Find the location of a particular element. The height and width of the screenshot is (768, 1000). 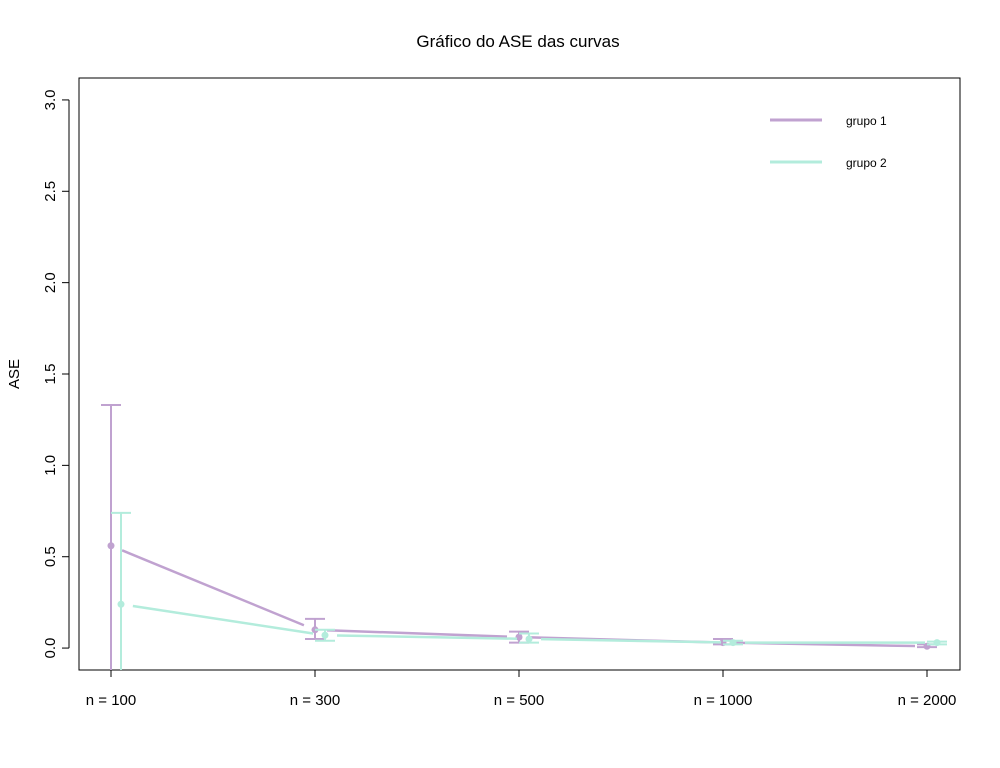

legend: grupo 1 grupo 2 is located at coordinates (828, 142).